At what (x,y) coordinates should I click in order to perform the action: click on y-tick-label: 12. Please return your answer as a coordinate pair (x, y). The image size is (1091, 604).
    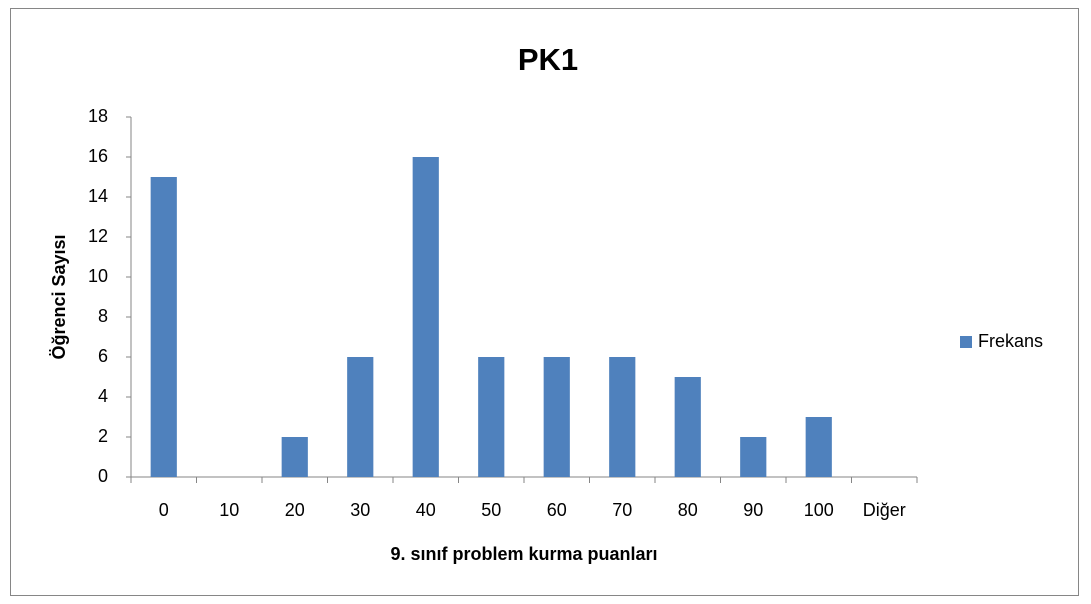
    Looking at the image, I should click on (98, 236).